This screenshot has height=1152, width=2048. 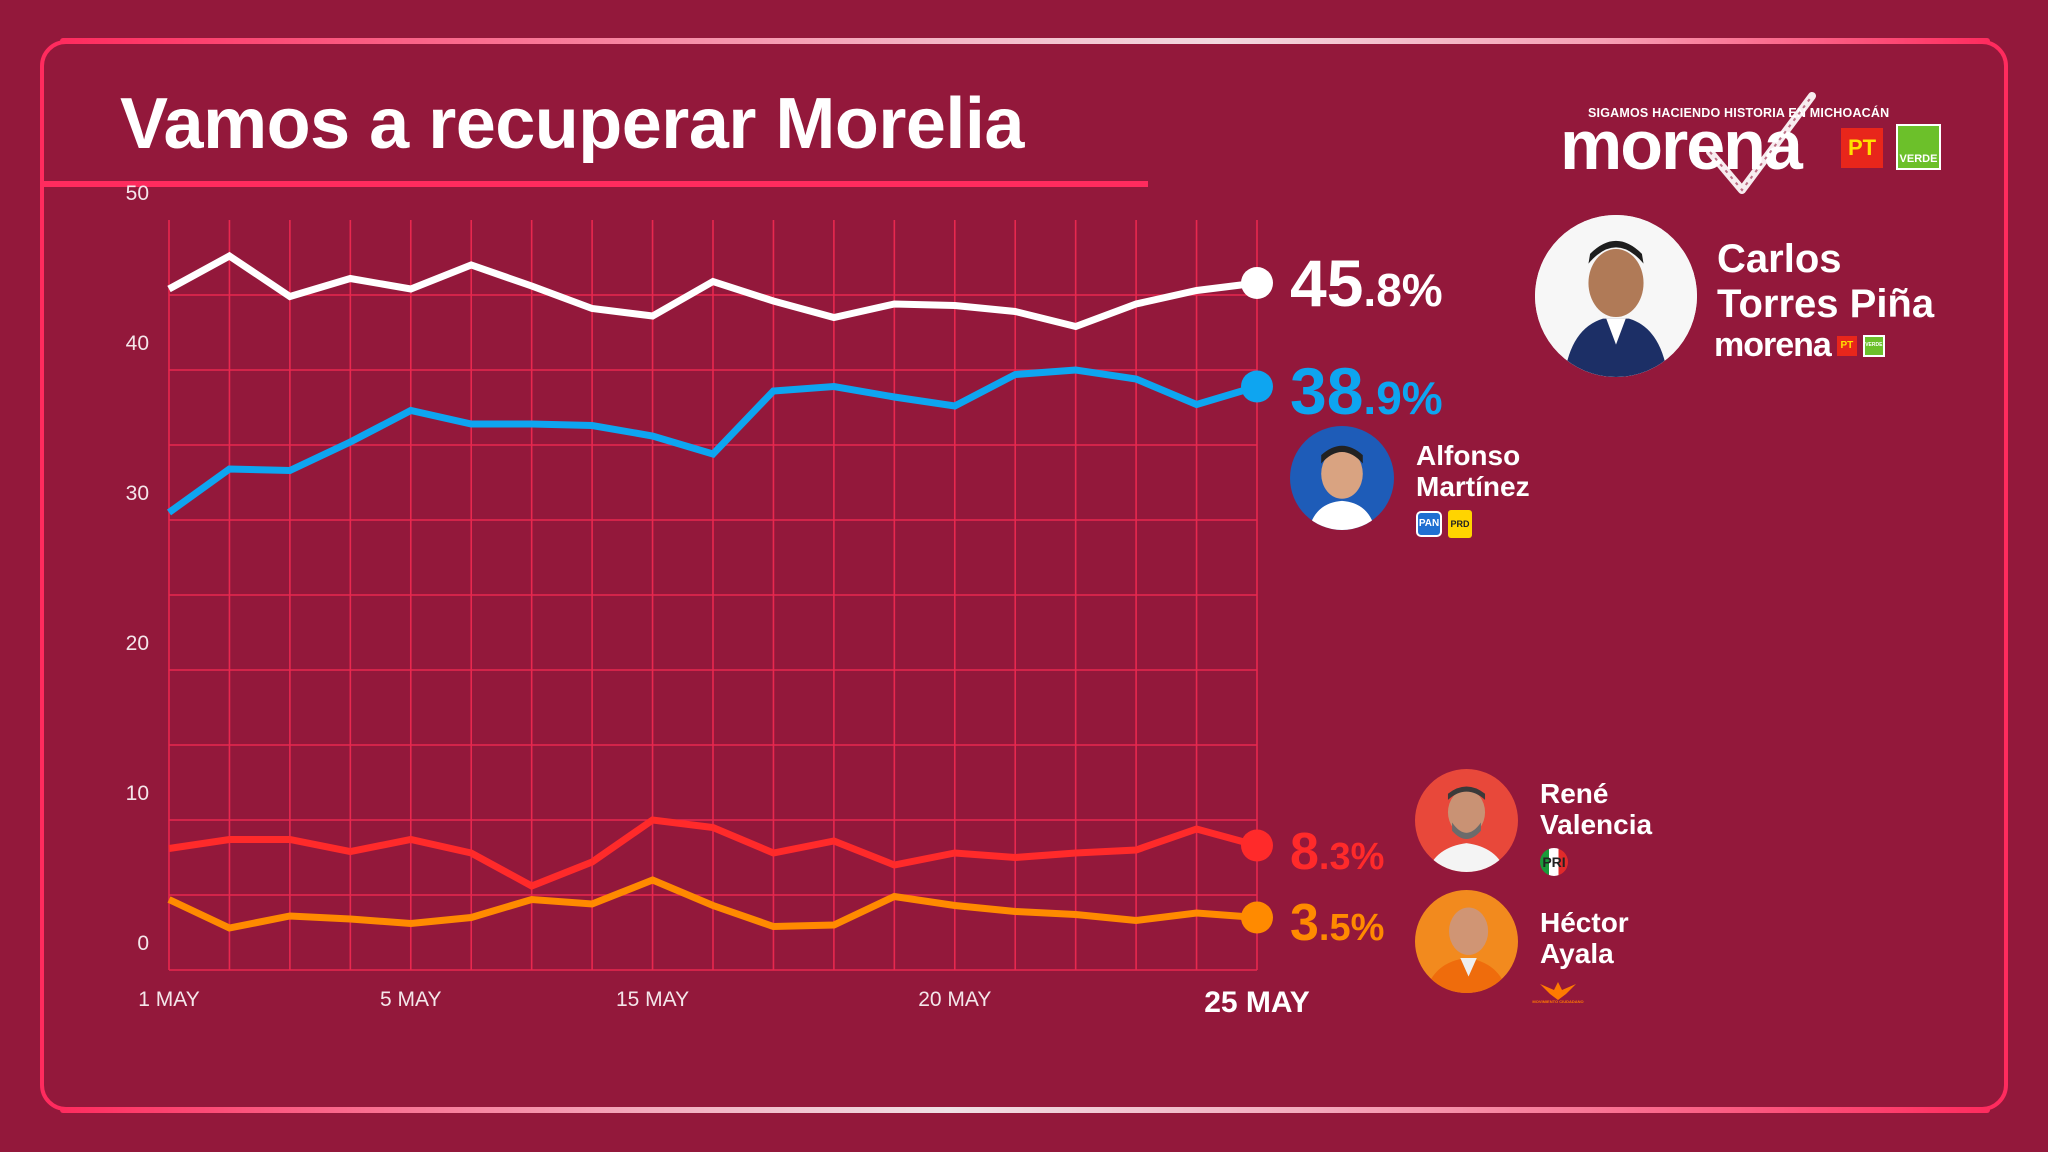 I want to click on movimiento-ciudadano-logo-icon: MOVIMIENTO CIUDADANO, so click(x=1558, y=993).